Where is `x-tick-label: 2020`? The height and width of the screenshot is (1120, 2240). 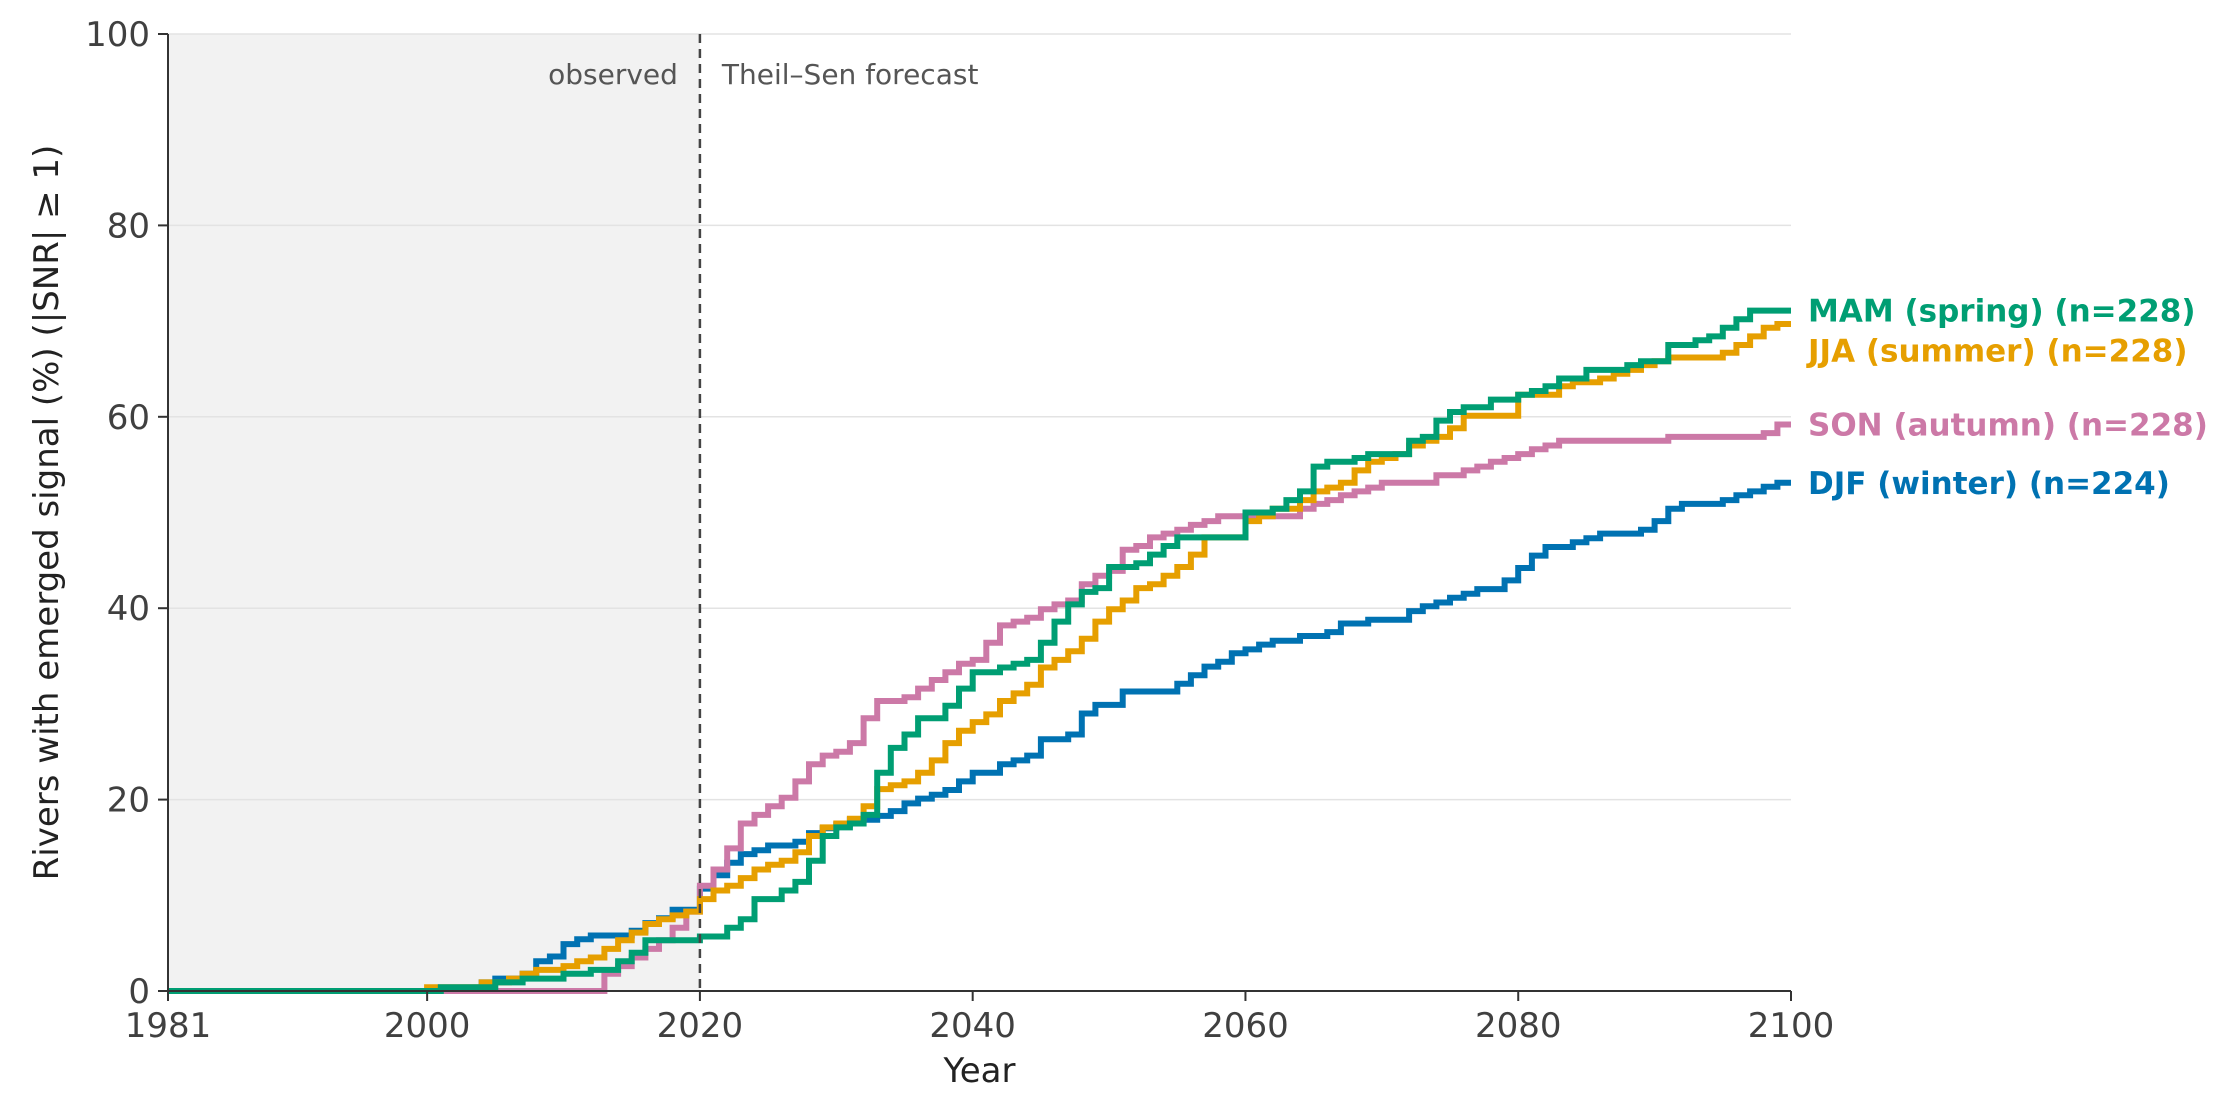
x-tick-label: 2020 is located at coordinates (700, 1026).